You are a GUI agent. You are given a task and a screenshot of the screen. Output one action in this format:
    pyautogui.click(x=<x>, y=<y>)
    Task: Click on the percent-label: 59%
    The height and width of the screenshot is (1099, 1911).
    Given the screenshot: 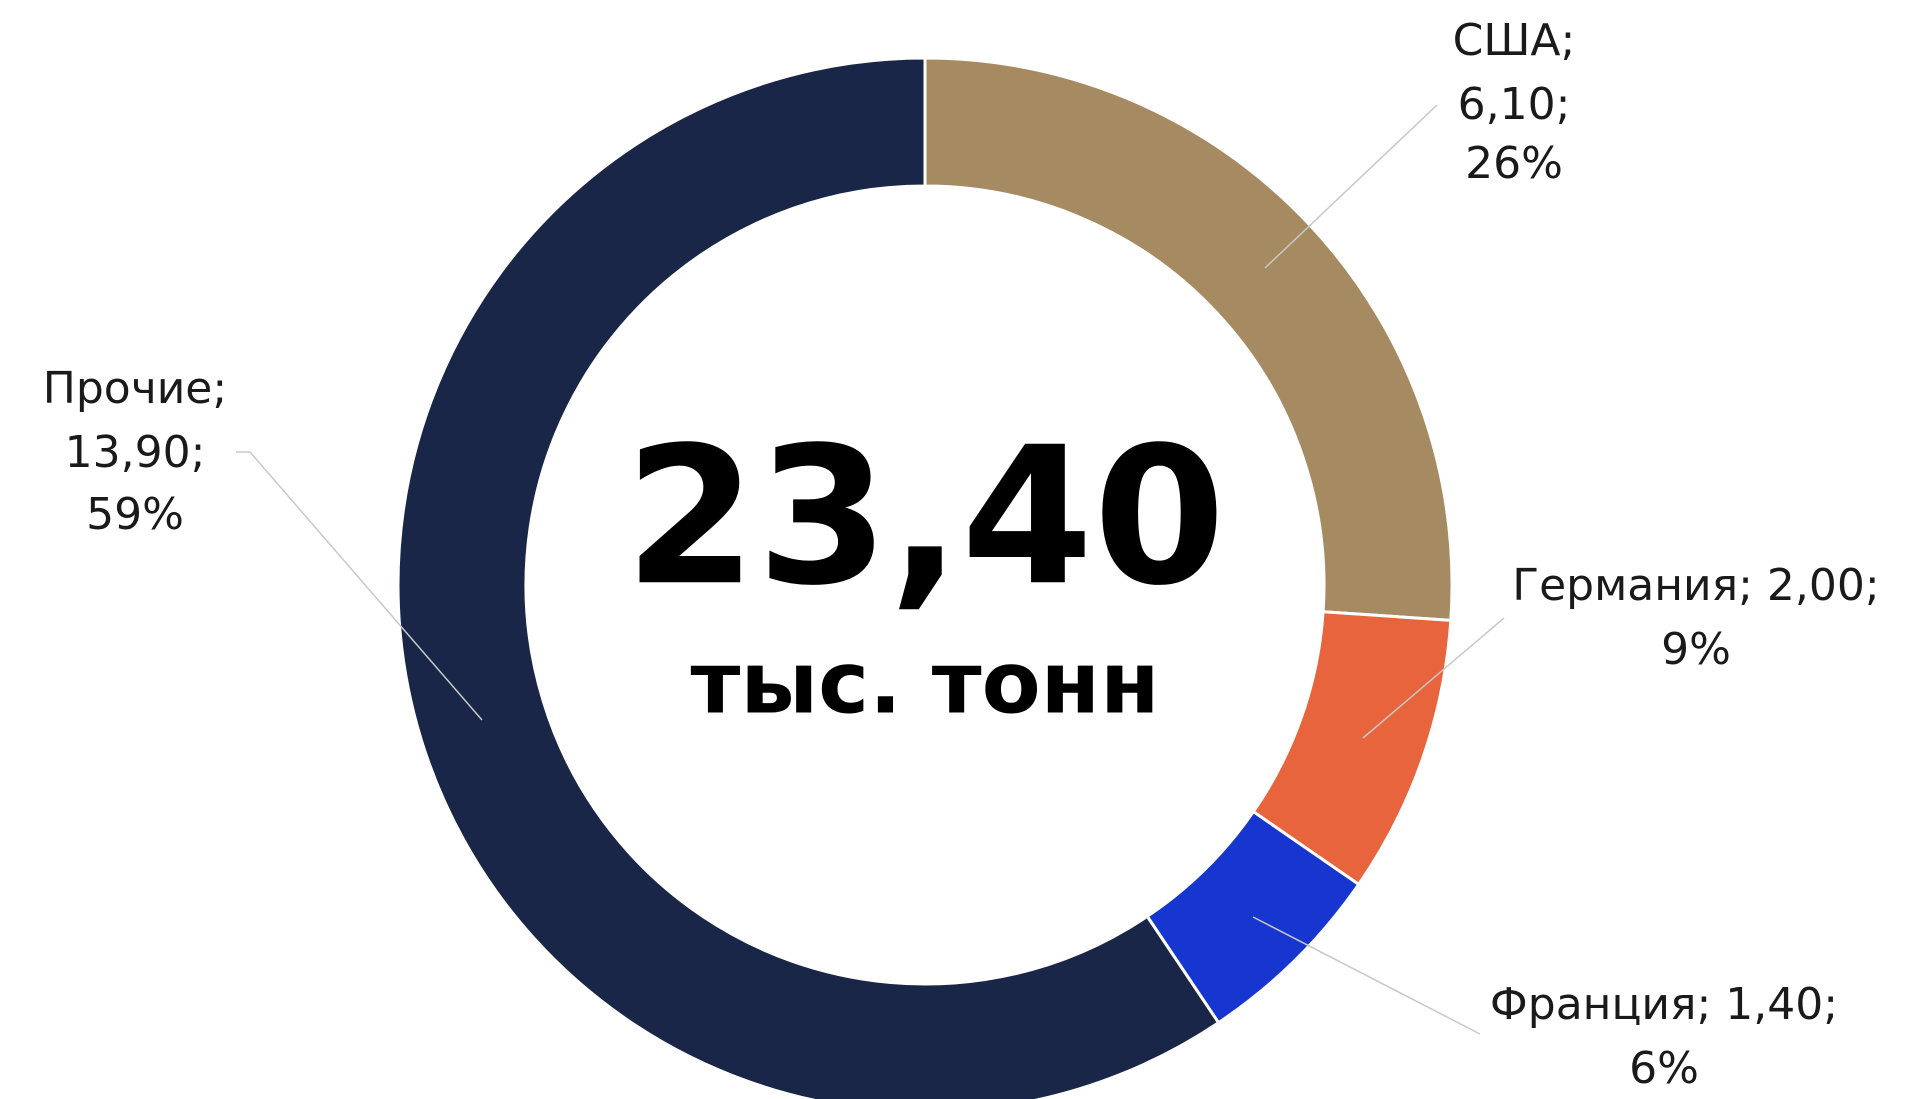 What is the action you would take?
    pyautogui.click(x=135, y=514)
    